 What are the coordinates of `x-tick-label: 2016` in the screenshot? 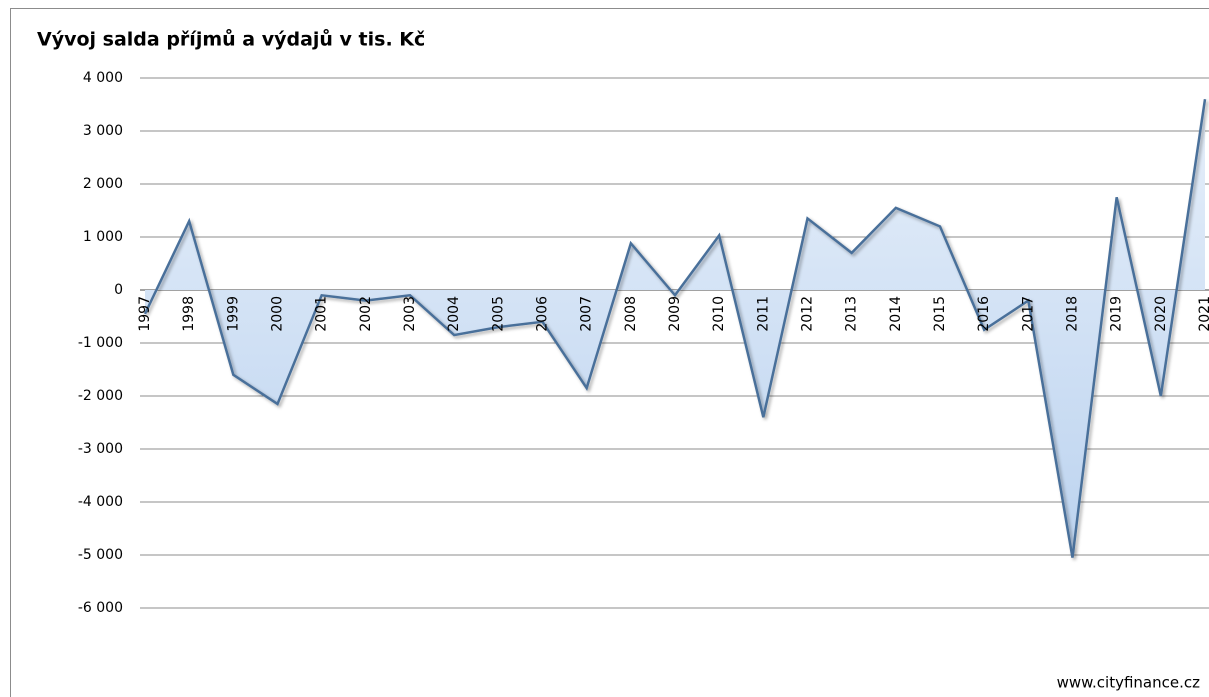 It's located at (984, 314).